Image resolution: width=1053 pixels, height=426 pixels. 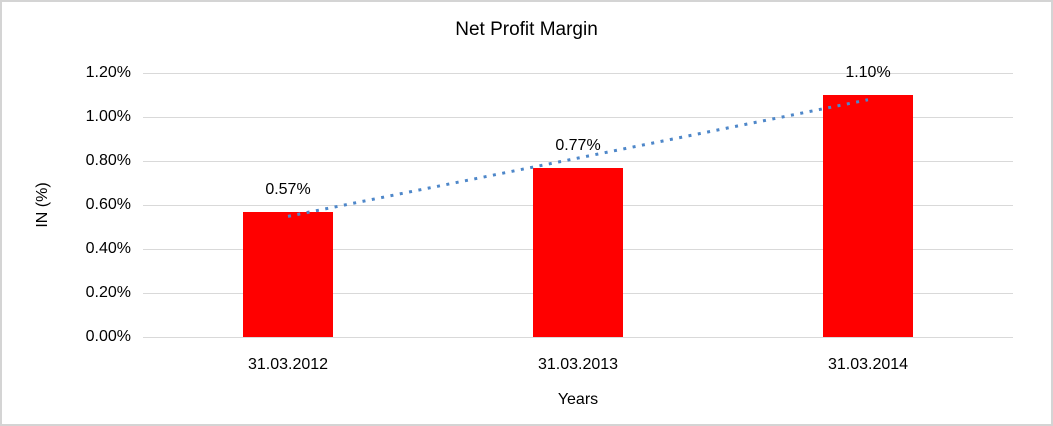 What do you see at coordinates (108, 204) in the screenshot?
I see `y-tick-label: 0.60%` at bounding box center [108, 204].